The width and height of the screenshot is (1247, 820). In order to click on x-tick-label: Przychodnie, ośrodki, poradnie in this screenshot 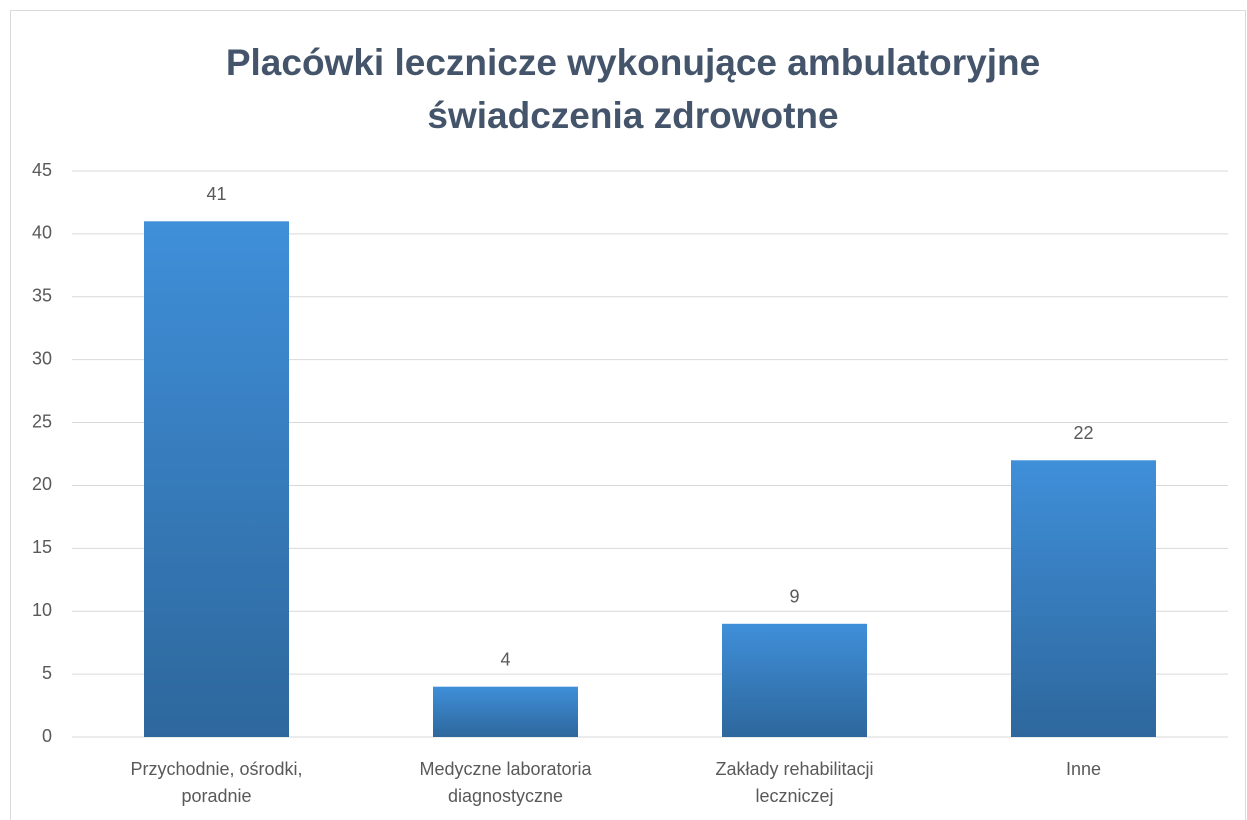, I will do `click(216, 782)`.